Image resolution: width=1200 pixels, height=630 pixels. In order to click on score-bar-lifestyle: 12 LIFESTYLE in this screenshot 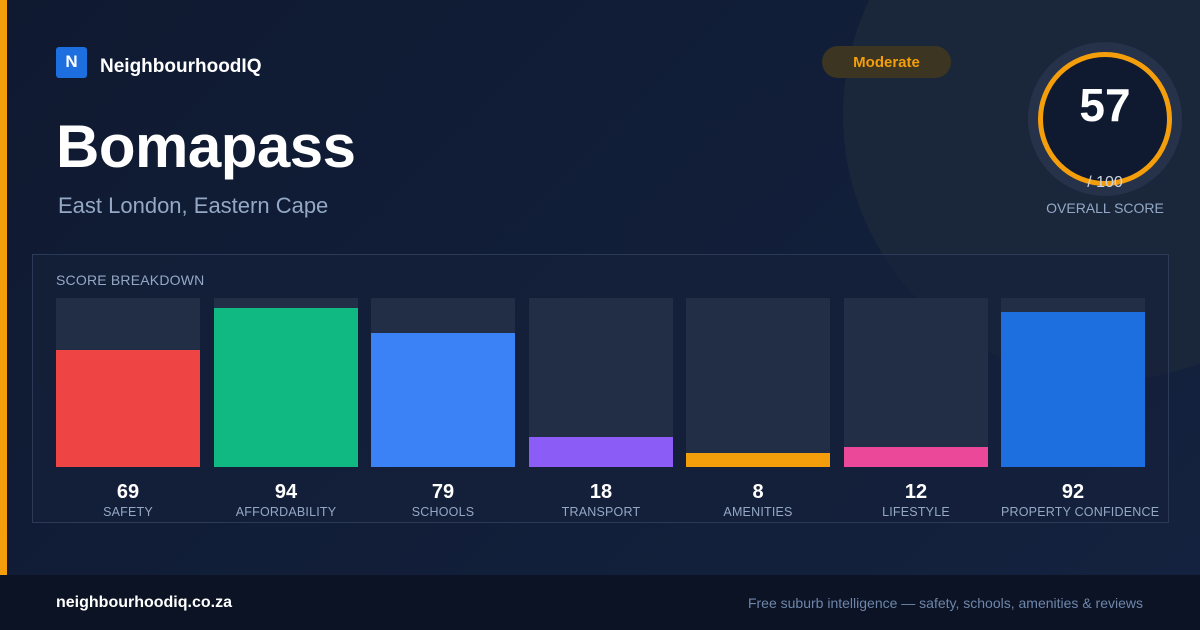, I will do `click(916, 408)`.